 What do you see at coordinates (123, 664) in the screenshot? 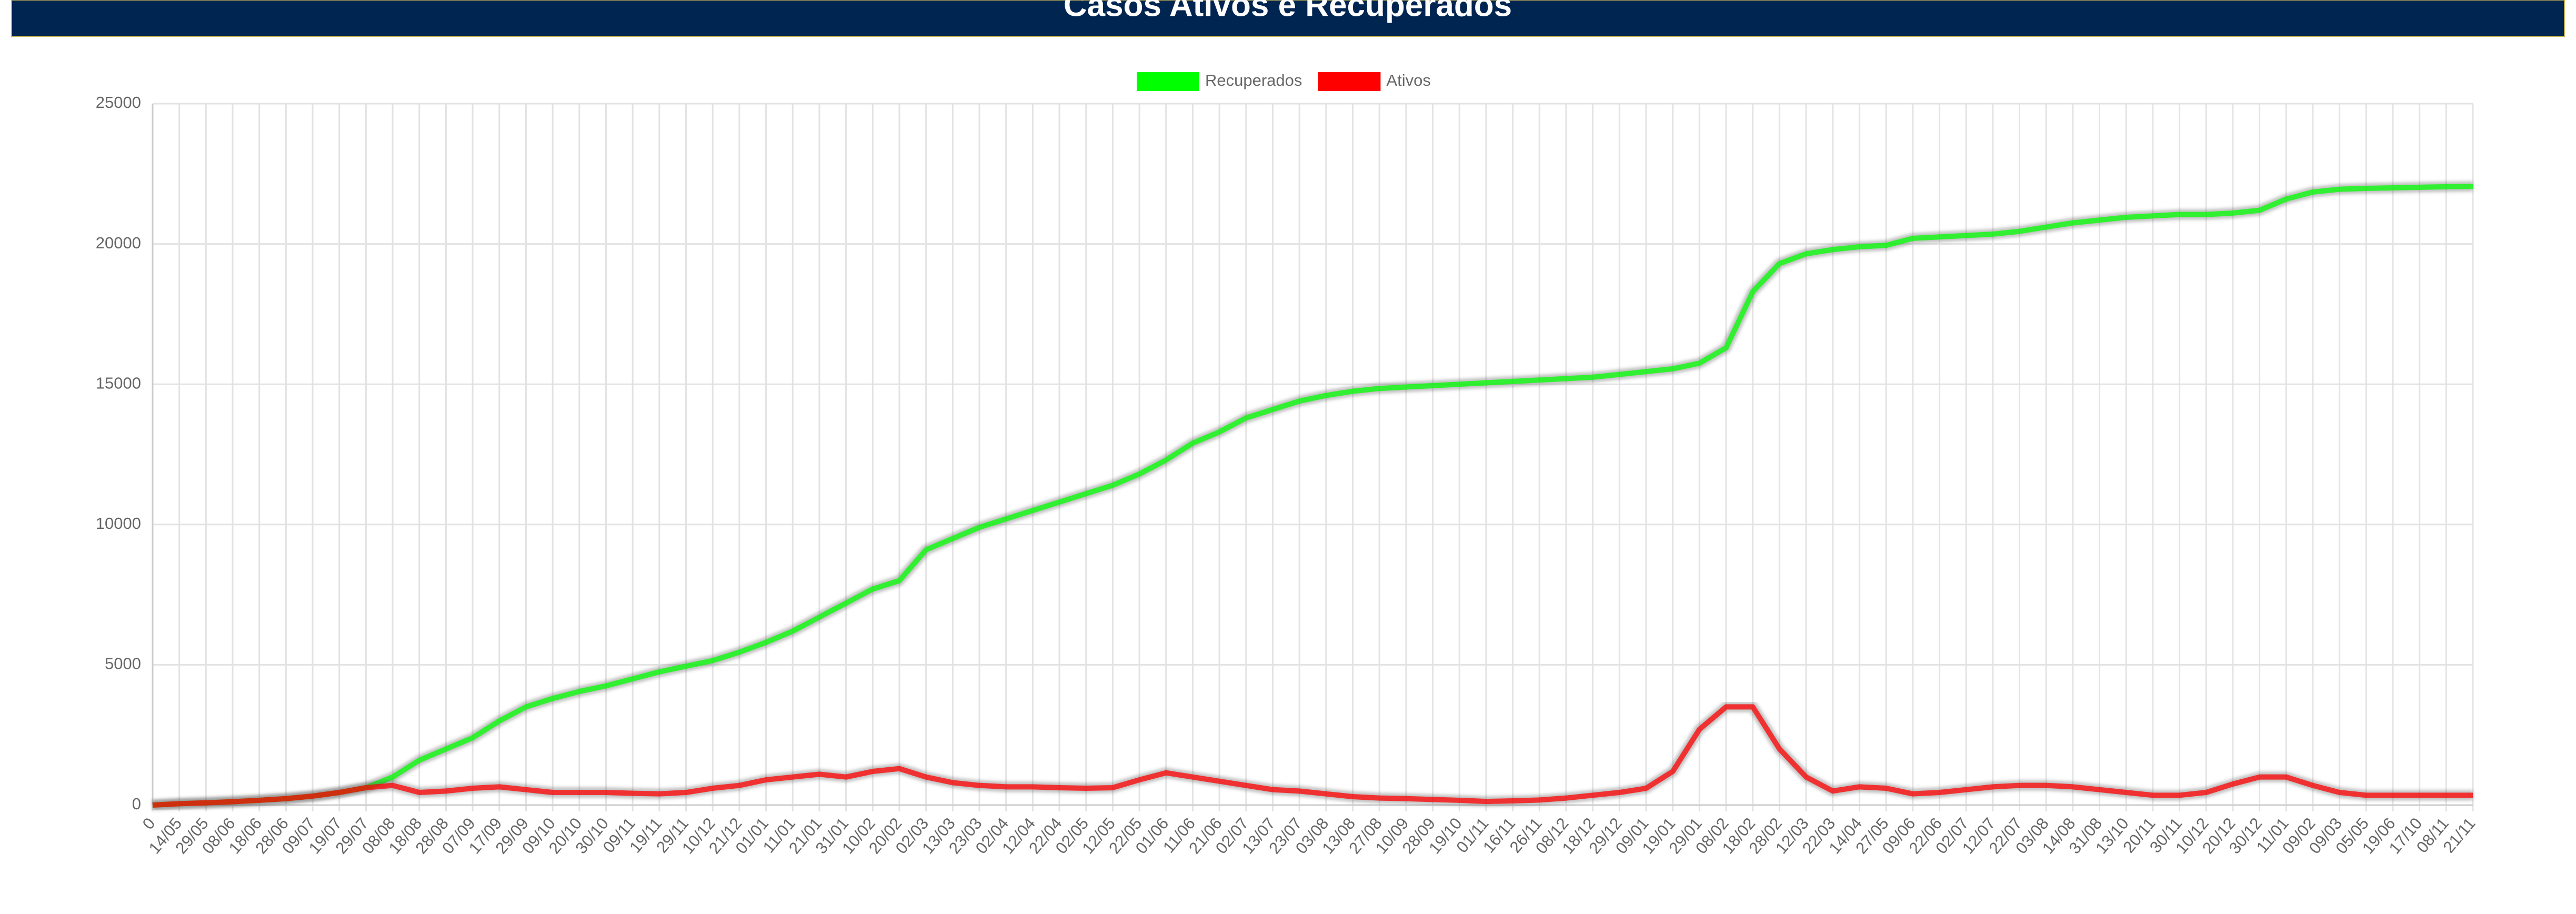
I see `y-tick-label: 5000` at bounding box center [123, 664].